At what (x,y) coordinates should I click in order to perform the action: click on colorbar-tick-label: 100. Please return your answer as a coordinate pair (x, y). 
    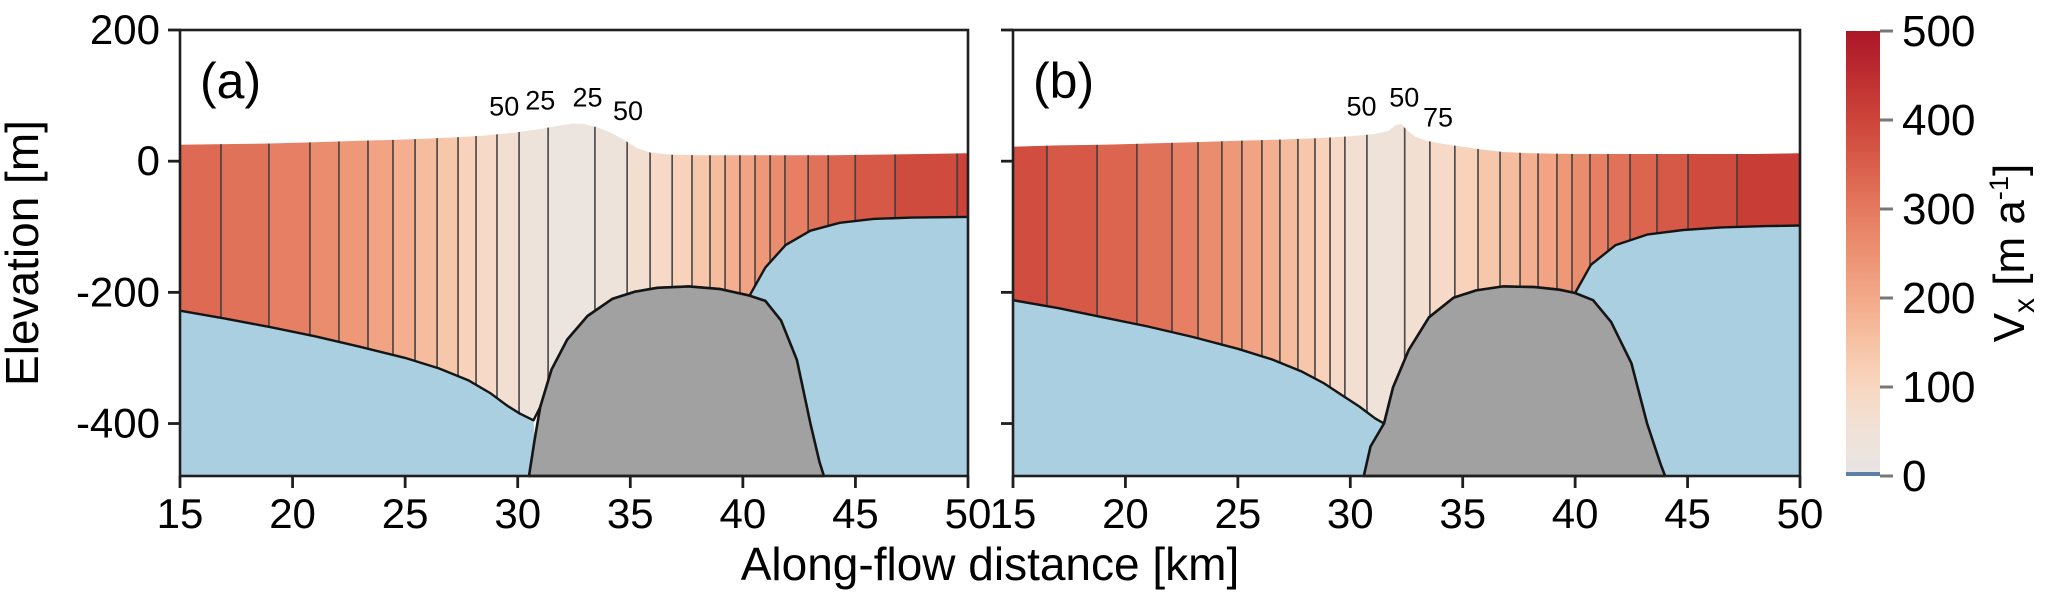
    Looking at the image, I should click on (1938, 387).